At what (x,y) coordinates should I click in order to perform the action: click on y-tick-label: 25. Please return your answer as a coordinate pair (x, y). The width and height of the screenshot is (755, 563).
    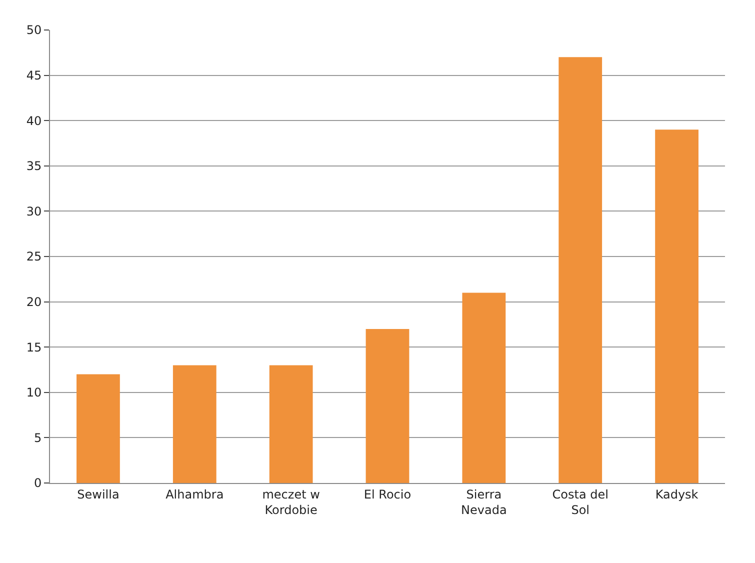
    Looking at the image, I should click on (34, 257).